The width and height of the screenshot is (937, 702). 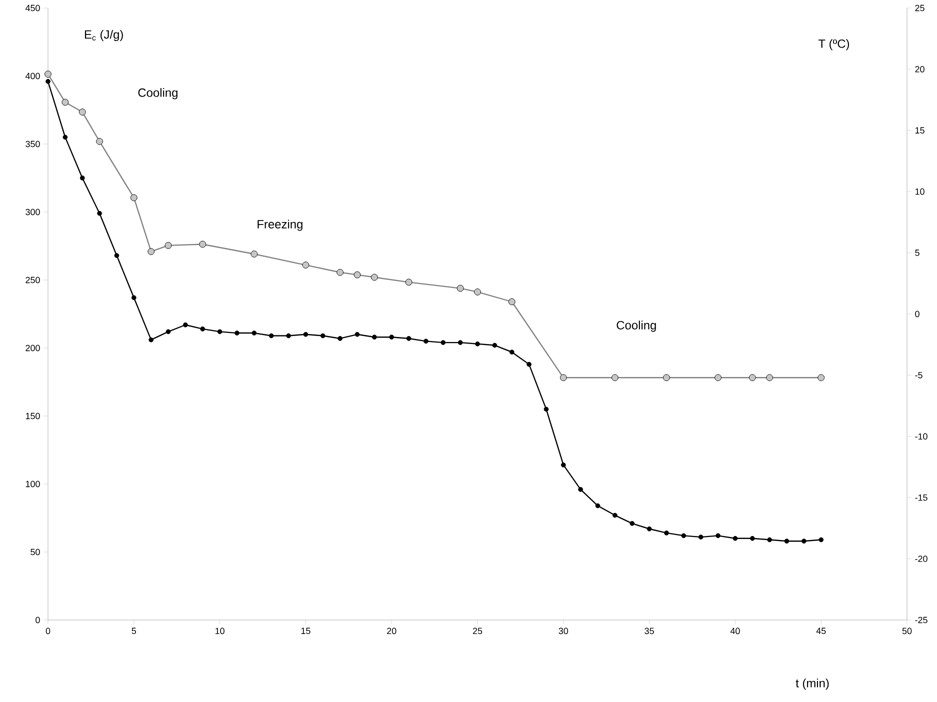 I want to click on y2-tick-label: -25, so click(x=921, y=620).